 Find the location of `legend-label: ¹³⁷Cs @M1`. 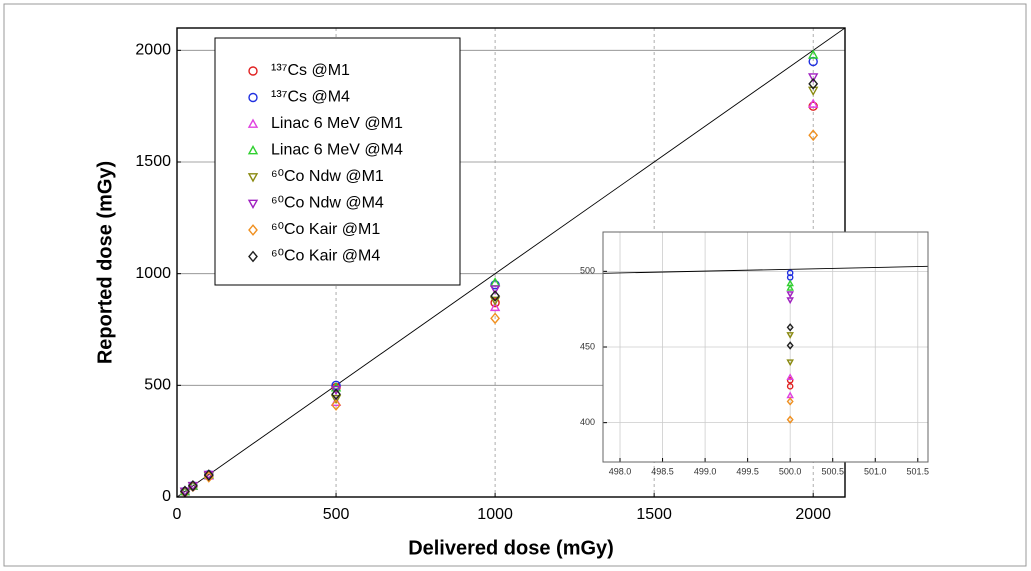

legend-label: ¹³⁷Cs @M1 is located at coordinates (310, 70).